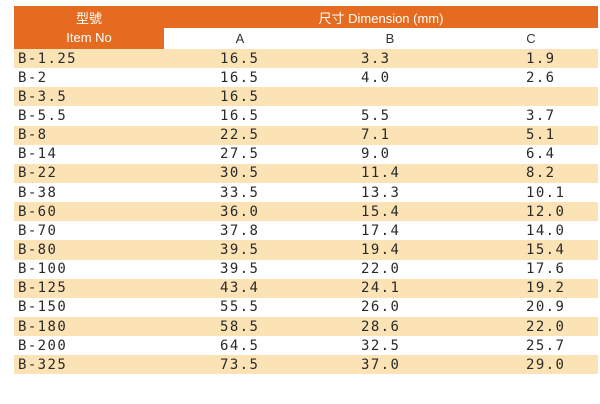 This screenshot has height=404, width=600. I want to click on table-row: B-22 30.5 11.4 8.2, so click(306, 173).